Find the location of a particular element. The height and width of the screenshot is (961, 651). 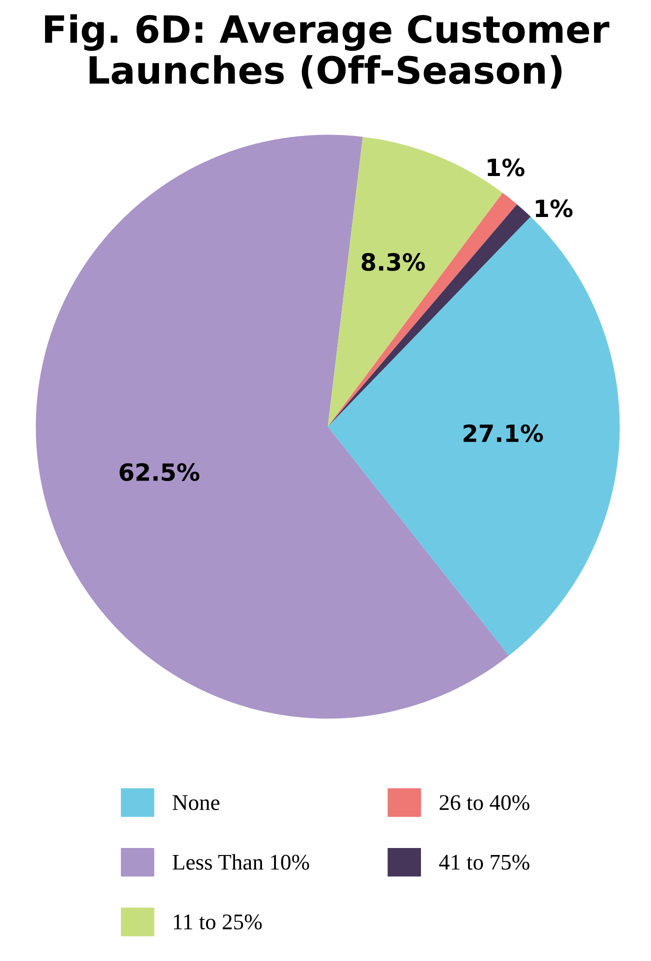

legend-label: 41 to 75% is located at coordinates (484, 862).